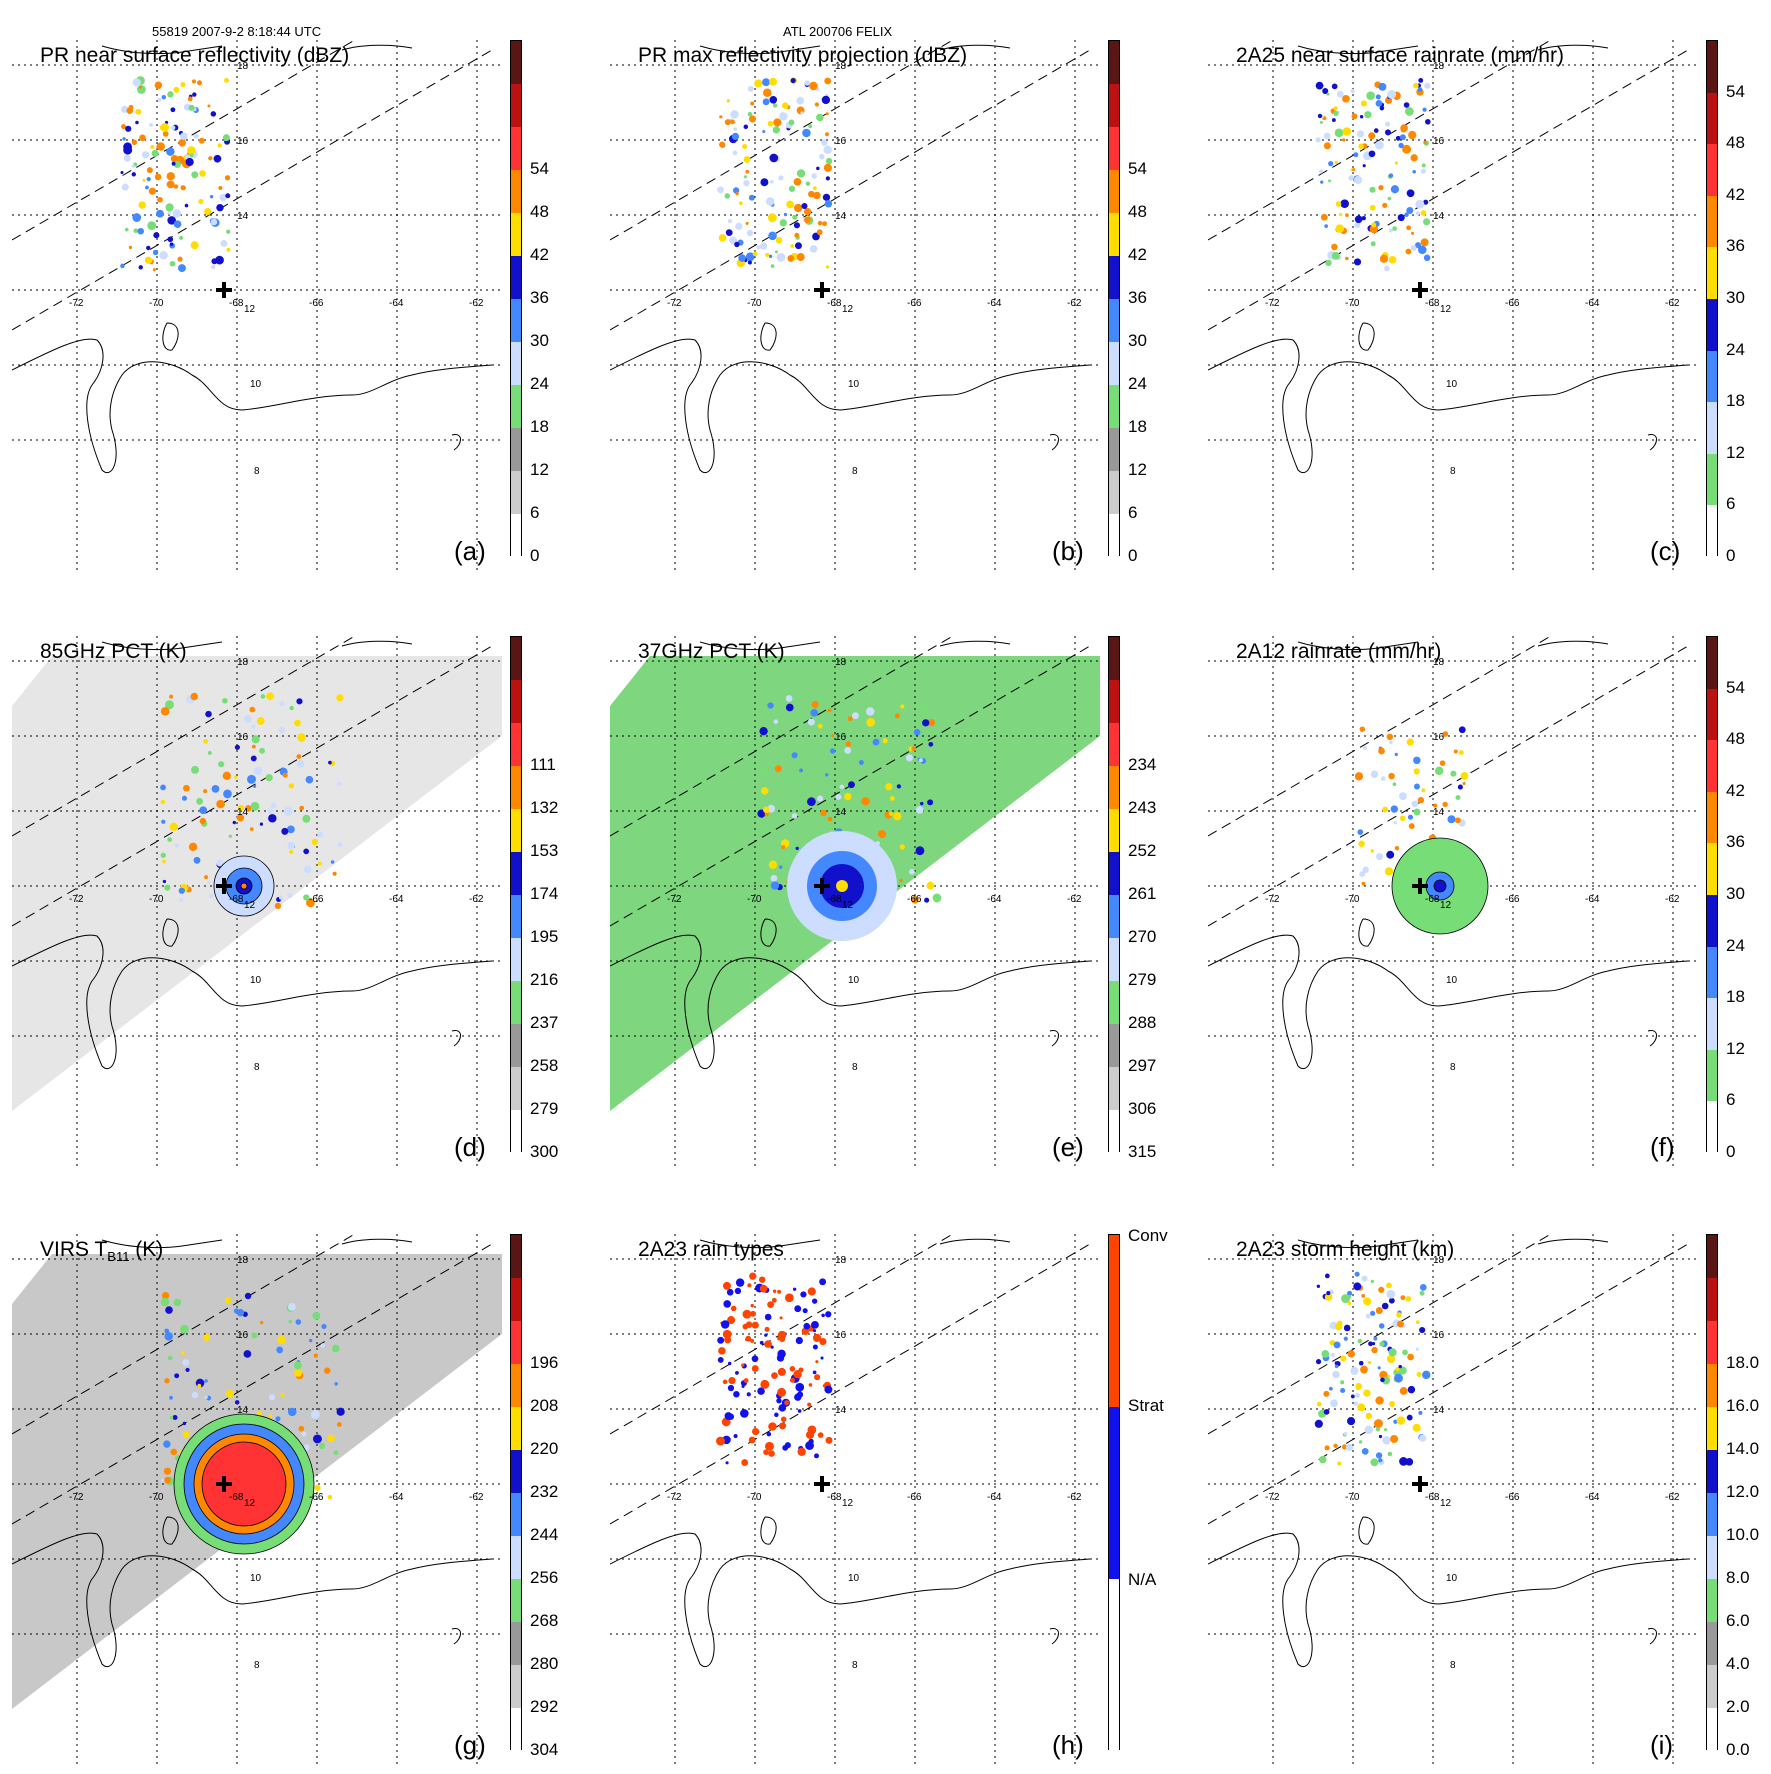  What do you see at coordinates (1735, 246) in the screenshot?
I see `colorbar-tick-label: 36` at bounding box center [1735, 246].